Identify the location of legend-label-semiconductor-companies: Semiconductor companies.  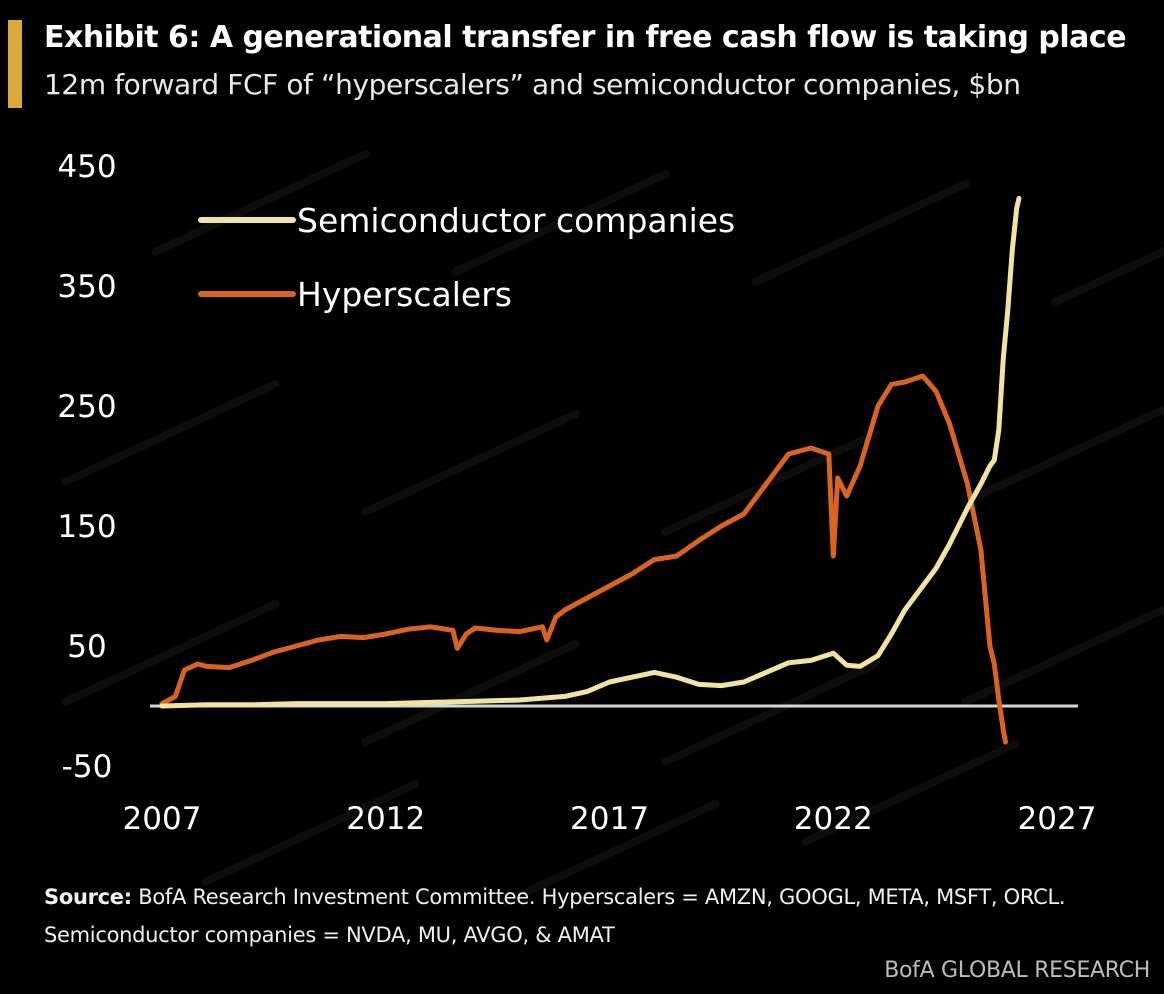
(516, 220).